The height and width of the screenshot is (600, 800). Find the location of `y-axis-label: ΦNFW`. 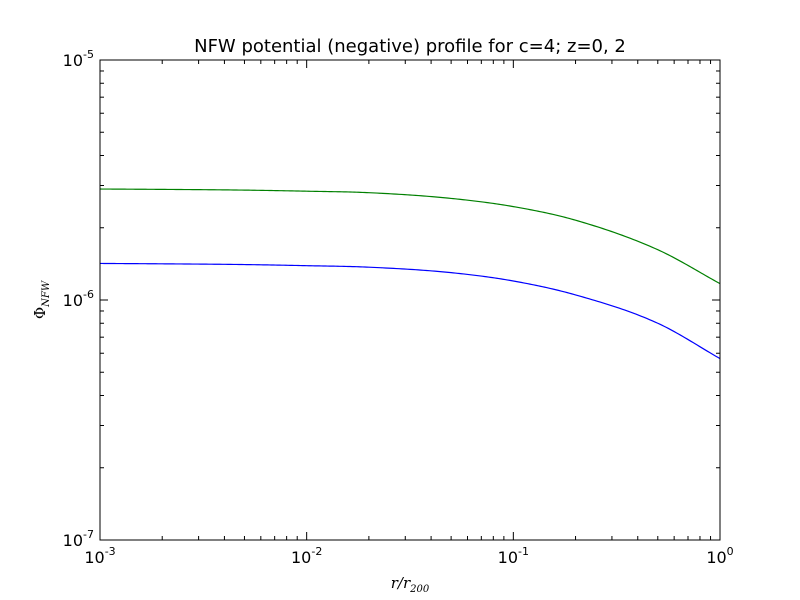

y-axis-label: ΦNFW is located at coordinates (41, 299).